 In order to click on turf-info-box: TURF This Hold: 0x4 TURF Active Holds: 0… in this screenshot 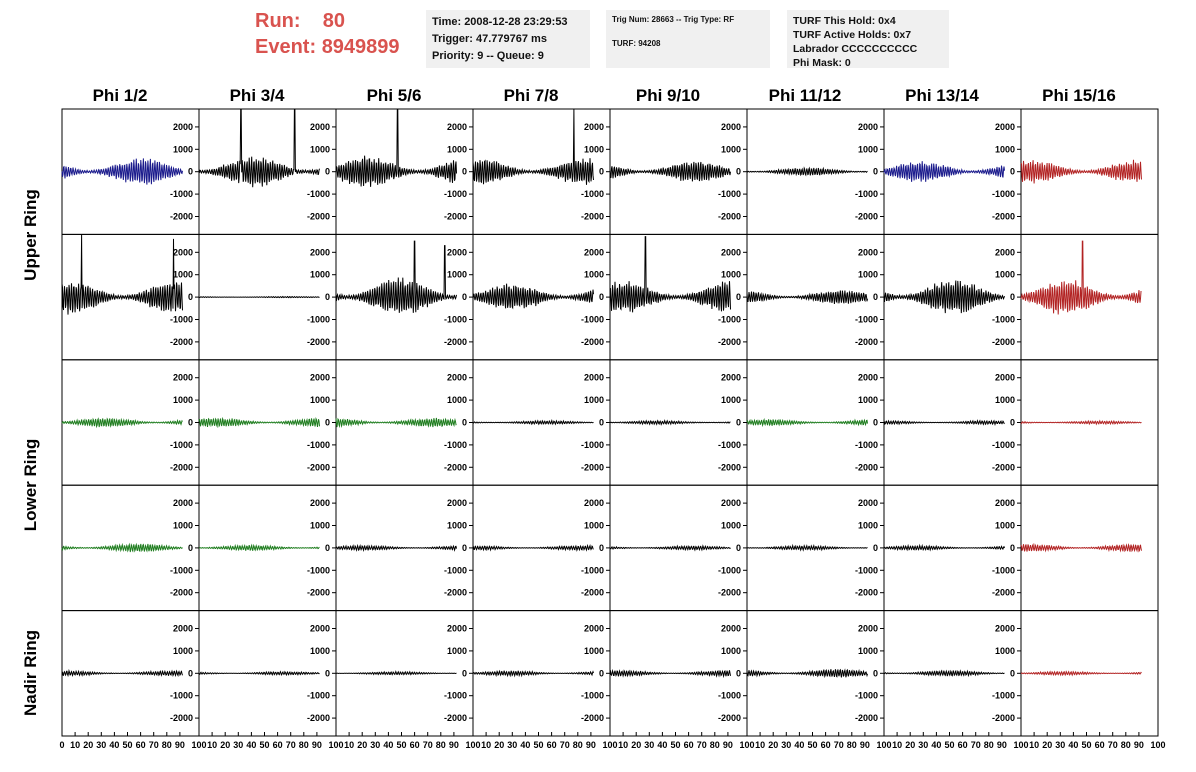, I will do `click(868, 39)`.